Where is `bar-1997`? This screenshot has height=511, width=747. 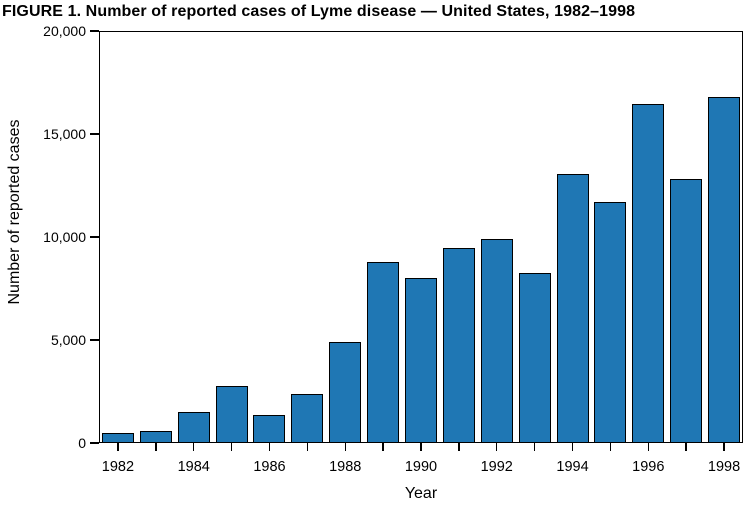
bar-1997 is located at coordinates (686, 311).